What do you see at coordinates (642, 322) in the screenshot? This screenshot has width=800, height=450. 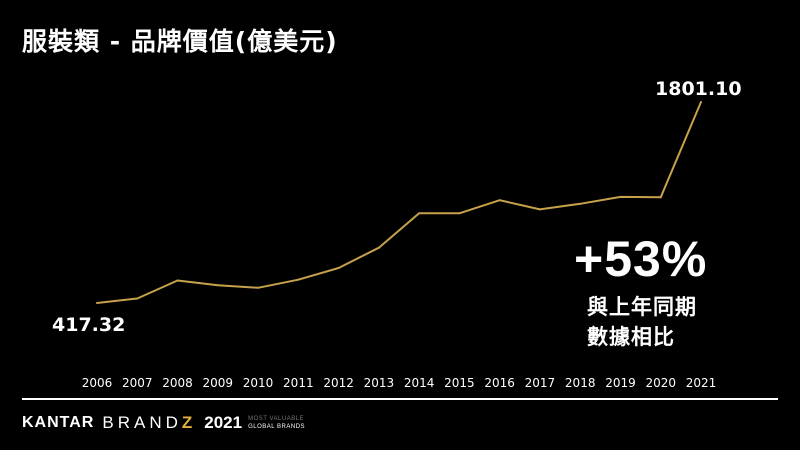 I see `yoy-change-label: 與上年同期 數據相比` at bounding box center [642, 322].